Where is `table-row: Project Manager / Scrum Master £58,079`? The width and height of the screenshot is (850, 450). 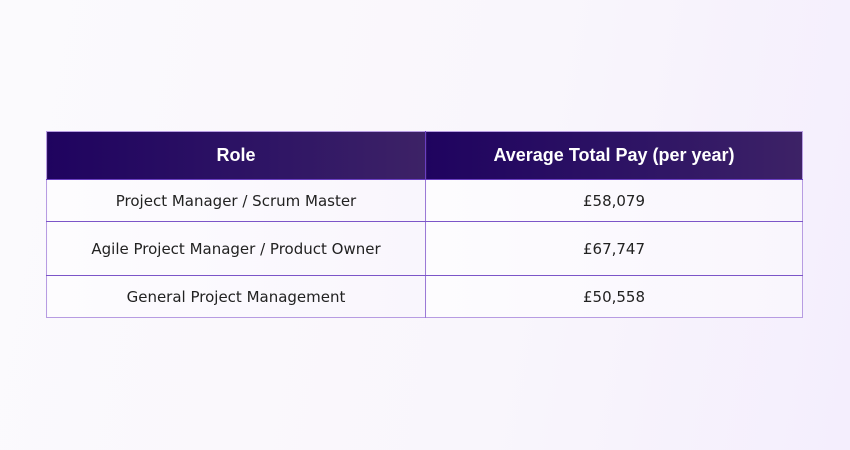 table-row: Project Manager / Scrum Master £58,079 is located at coordinates (424, 200).